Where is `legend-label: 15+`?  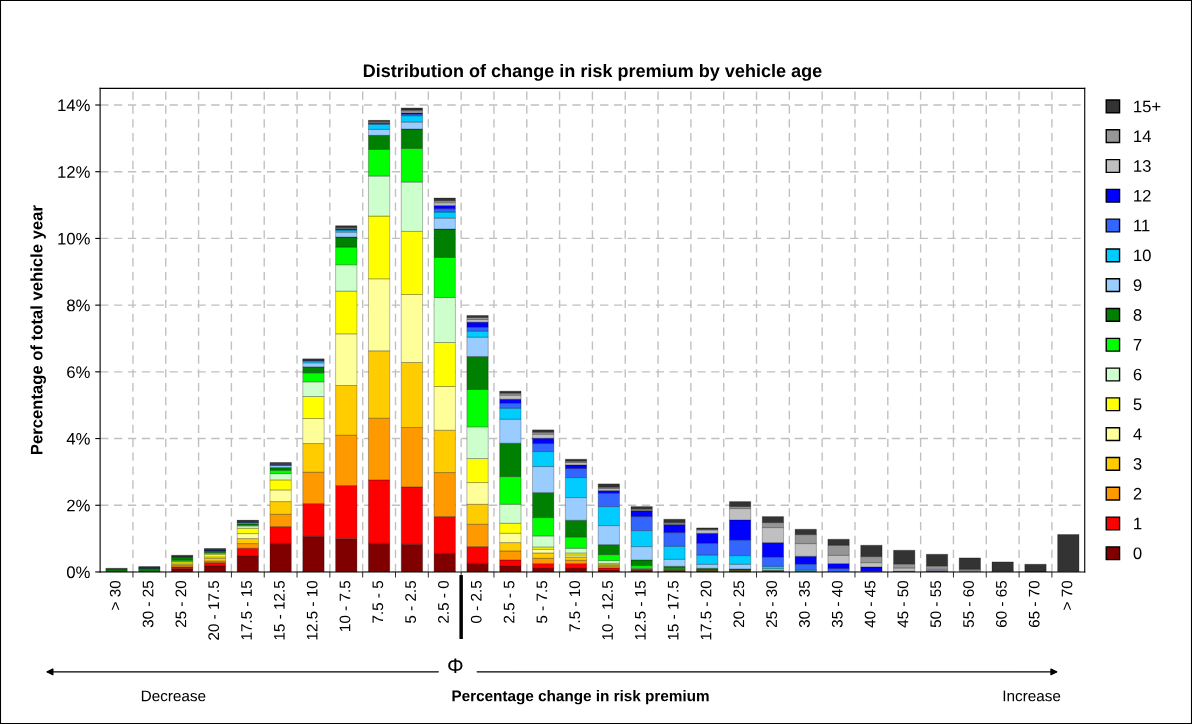
legend-label: 15+ is located at coordinates (1147, 106).